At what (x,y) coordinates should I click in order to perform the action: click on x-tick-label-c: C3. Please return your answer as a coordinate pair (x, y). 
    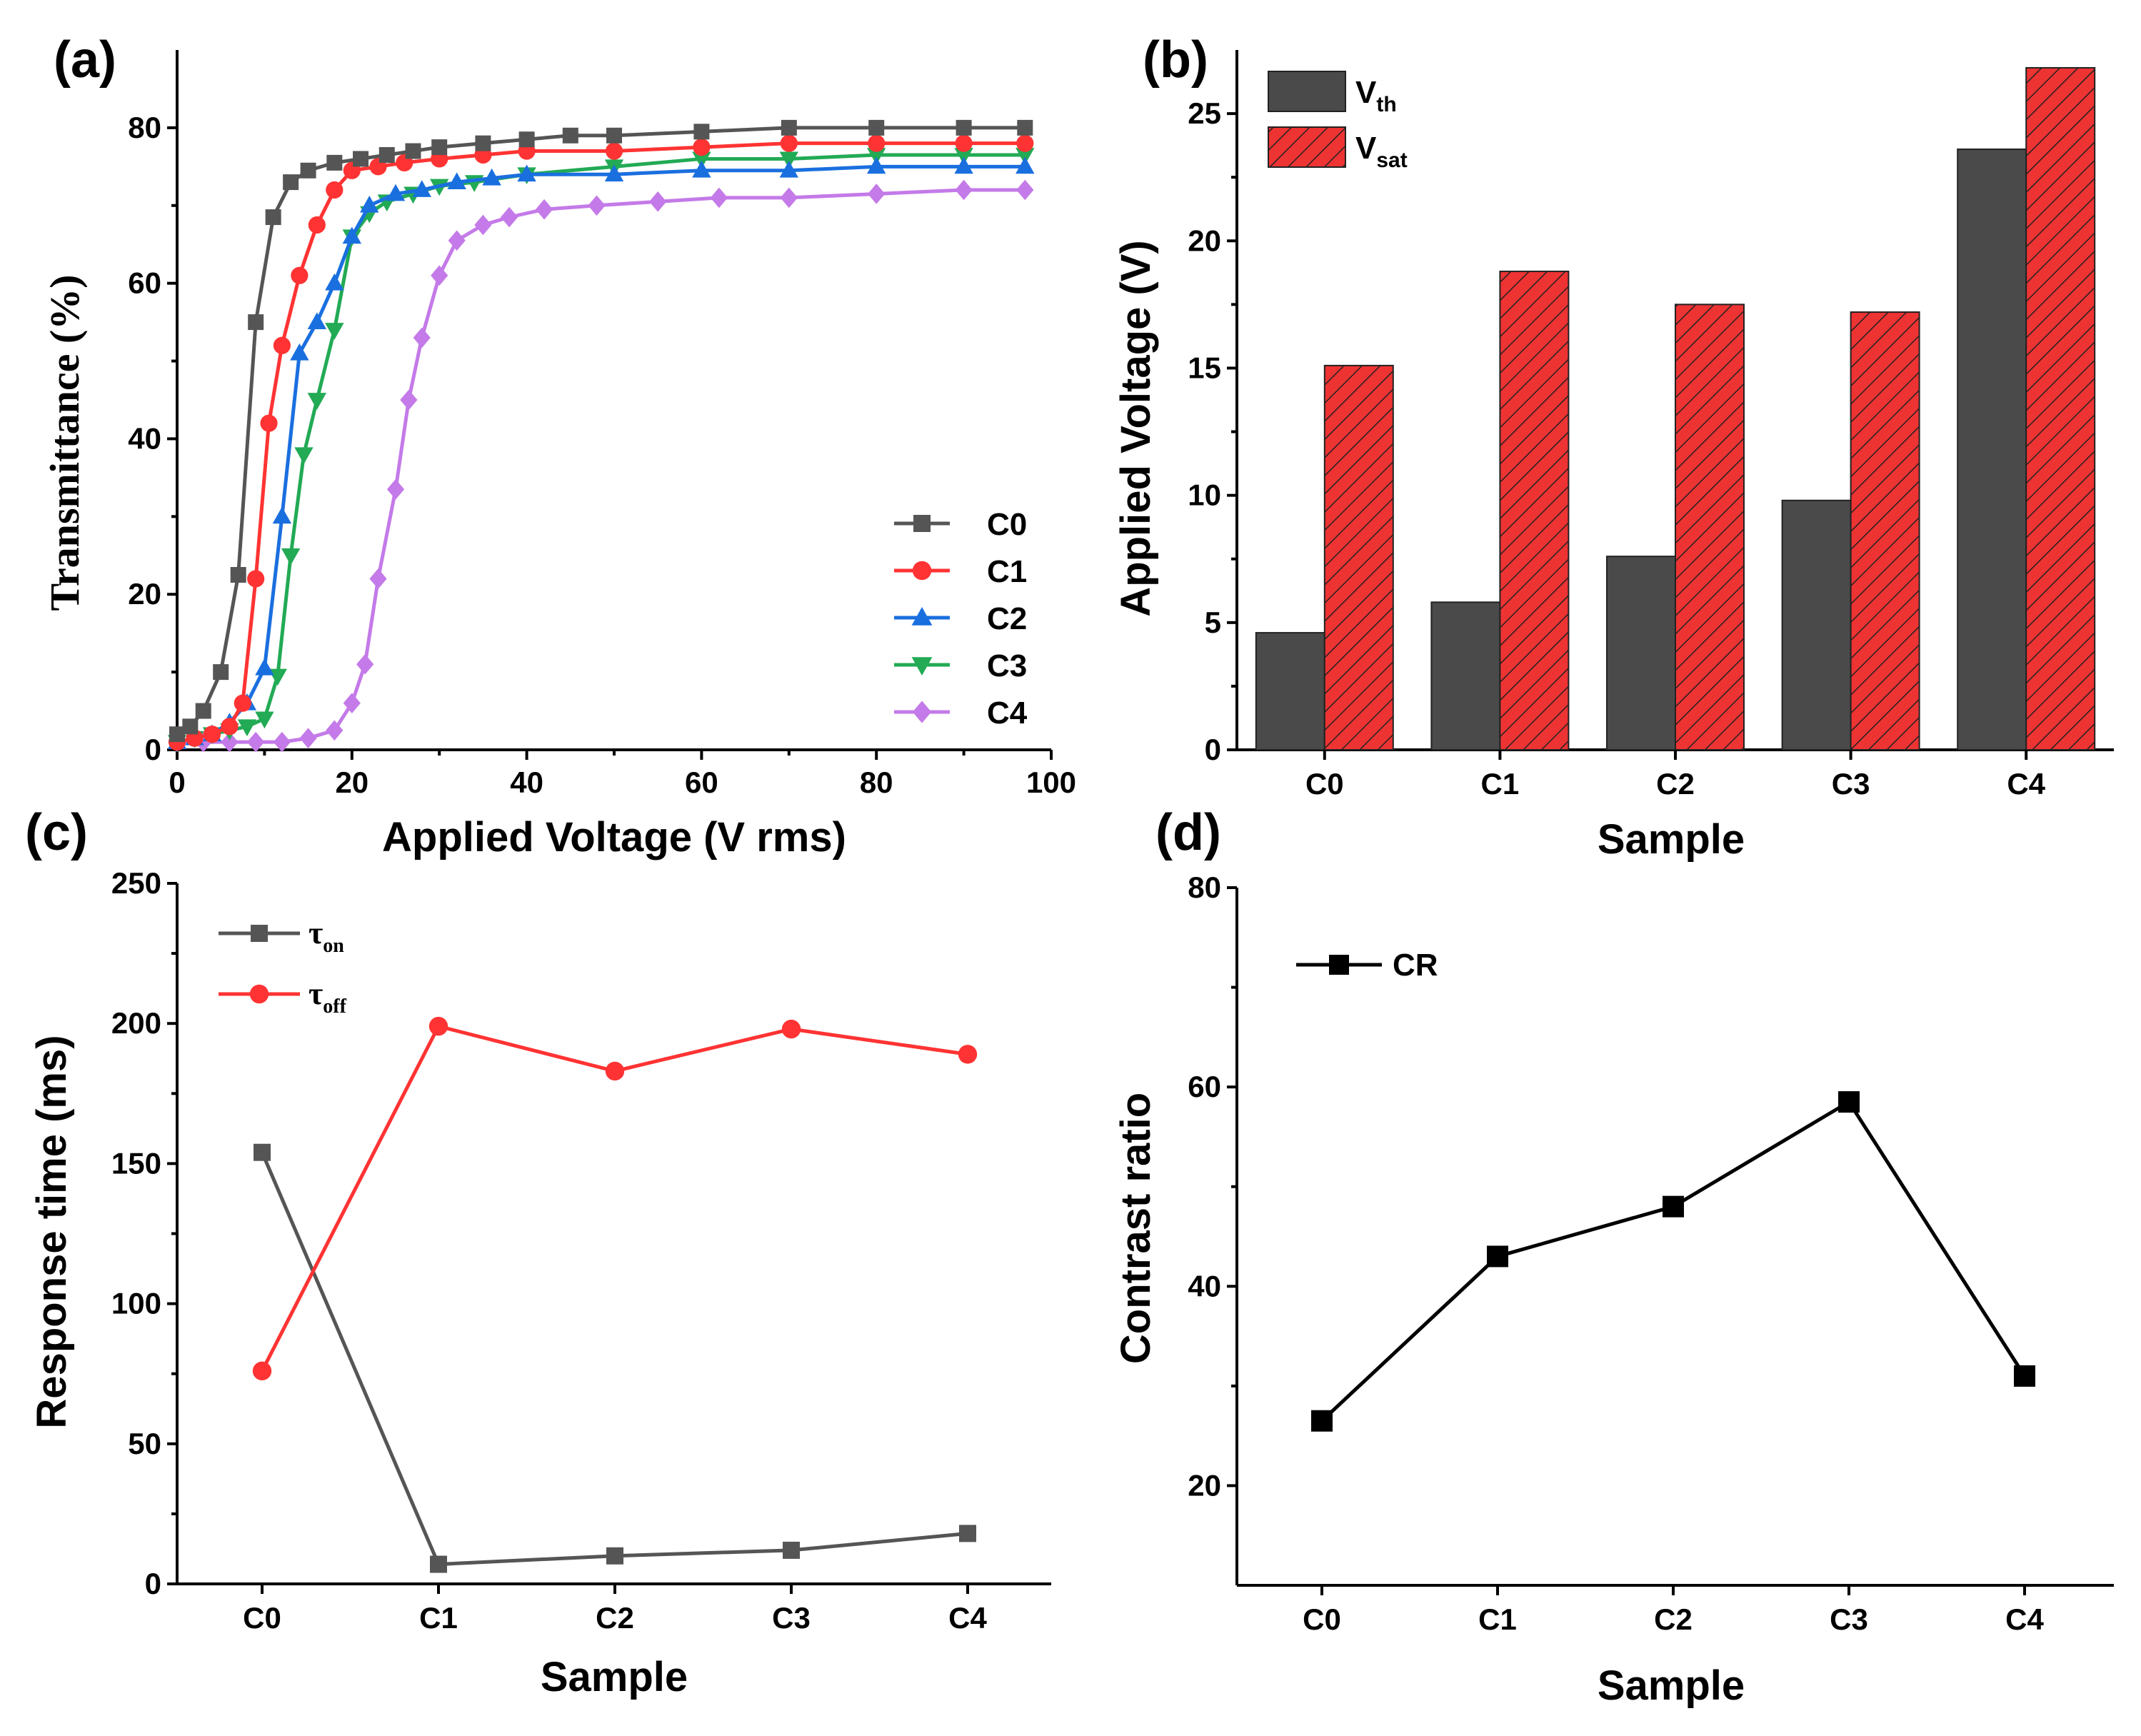
    Looking at the image, I should click on (791, 1618).